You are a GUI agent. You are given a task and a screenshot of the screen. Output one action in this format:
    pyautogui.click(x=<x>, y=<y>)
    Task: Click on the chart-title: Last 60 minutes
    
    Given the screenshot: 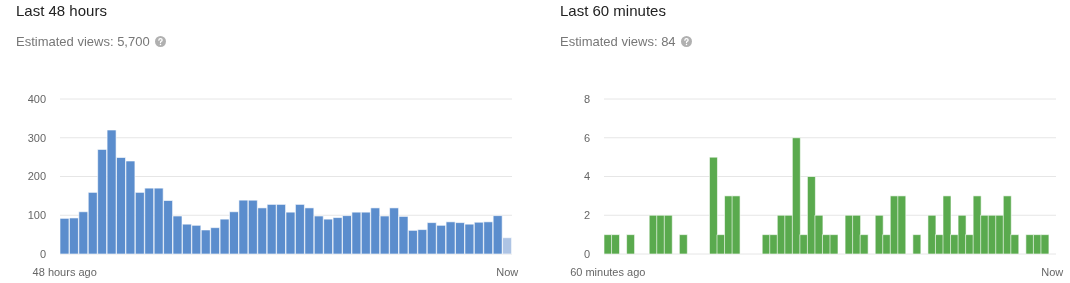 What is the action you would take?
    pyautogui.click(x=613, y=10)
    